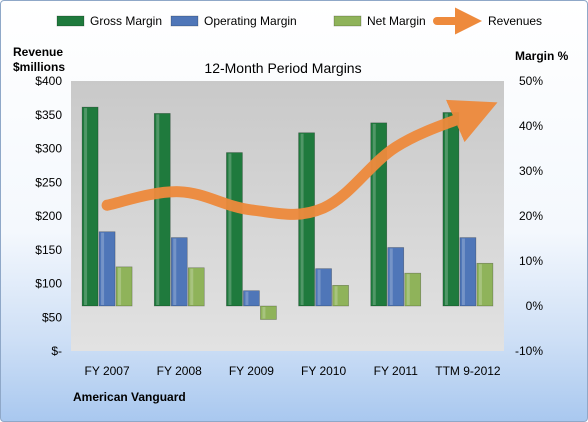  Describe the element at coordinates (396, 21) in the screenshot. I see `legend-label: Net Margin` at that location.